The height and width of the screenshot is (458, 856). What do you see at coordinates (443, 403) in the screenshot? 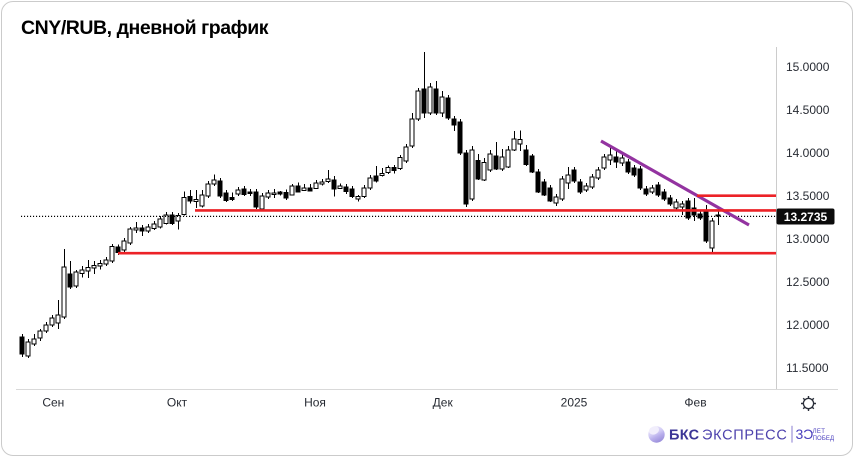
I see `svg-text: Дек` at bounding box center [443, 403].